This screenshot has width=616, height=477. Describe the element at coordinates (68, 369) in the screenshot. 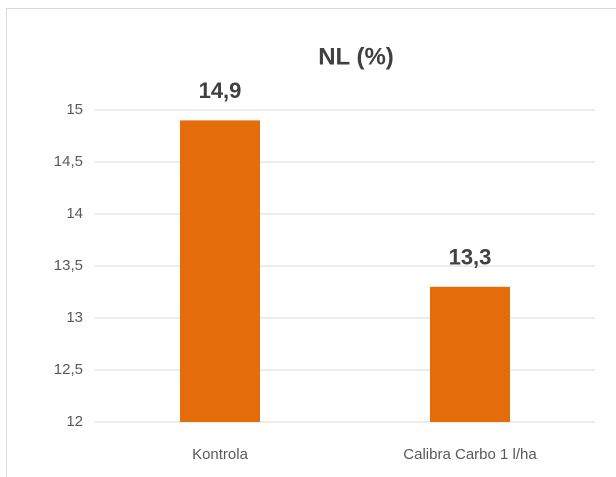

I see `y-tick-label: 12,5` at that location.